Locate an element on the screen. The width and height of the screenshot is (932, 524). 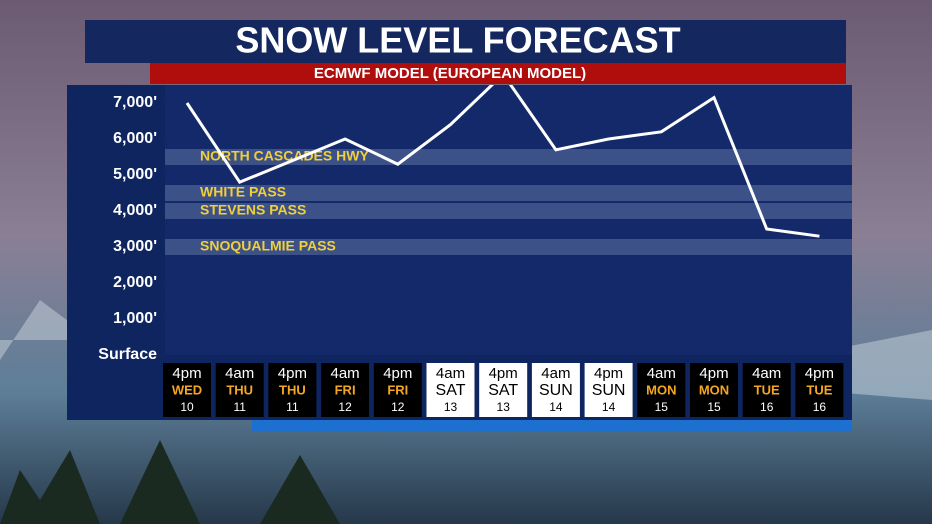
pass-label: WHITE PASS is located at coordinates (243, 192).